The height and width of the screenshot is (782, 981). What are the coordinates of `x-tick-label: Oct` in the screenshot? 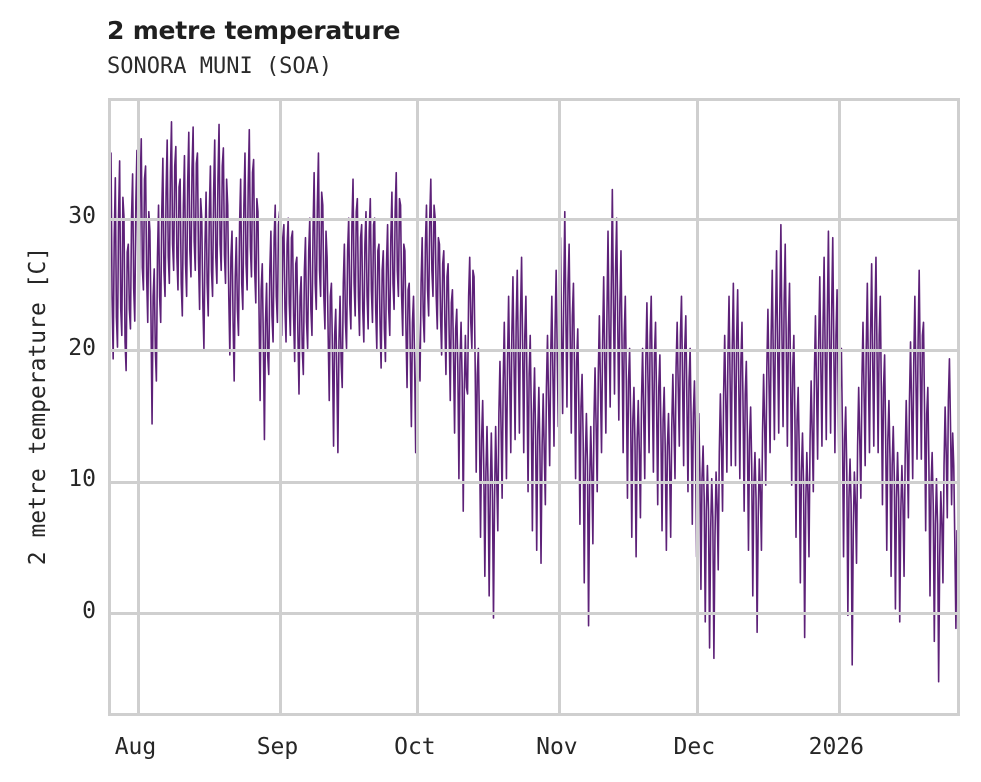 It's located at (415, 747).